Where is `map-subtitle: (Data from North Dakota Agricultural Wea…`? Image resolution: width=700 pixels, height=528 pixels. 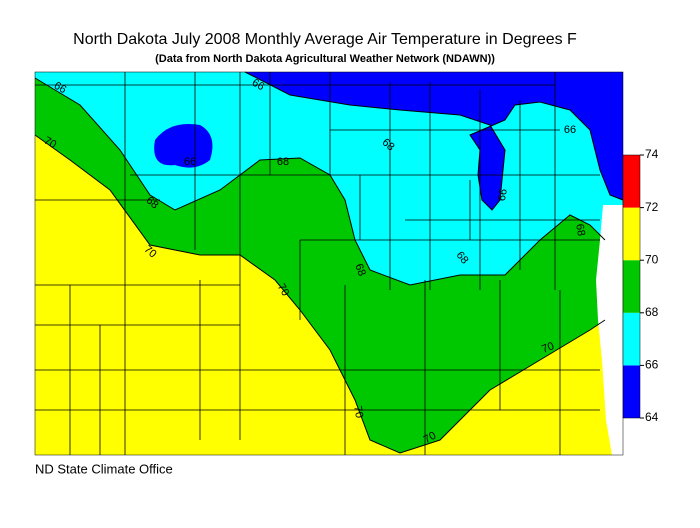 map-subtitle: (Data from North Dakota Agricultural Wea… is located at coordinates (325, 59).